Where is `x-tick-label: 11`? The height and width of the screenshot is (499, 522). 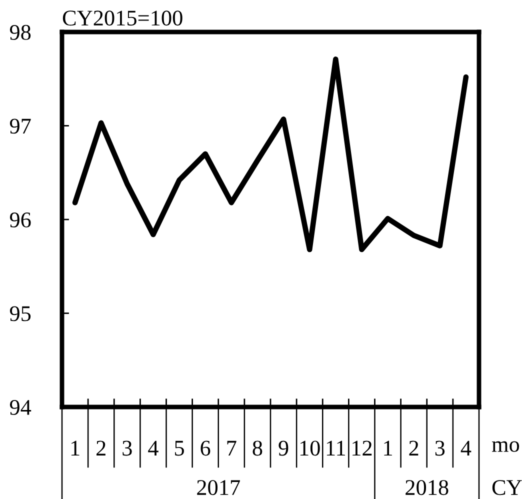
x-tick-label: 11 is located at coordinates (336, 448).